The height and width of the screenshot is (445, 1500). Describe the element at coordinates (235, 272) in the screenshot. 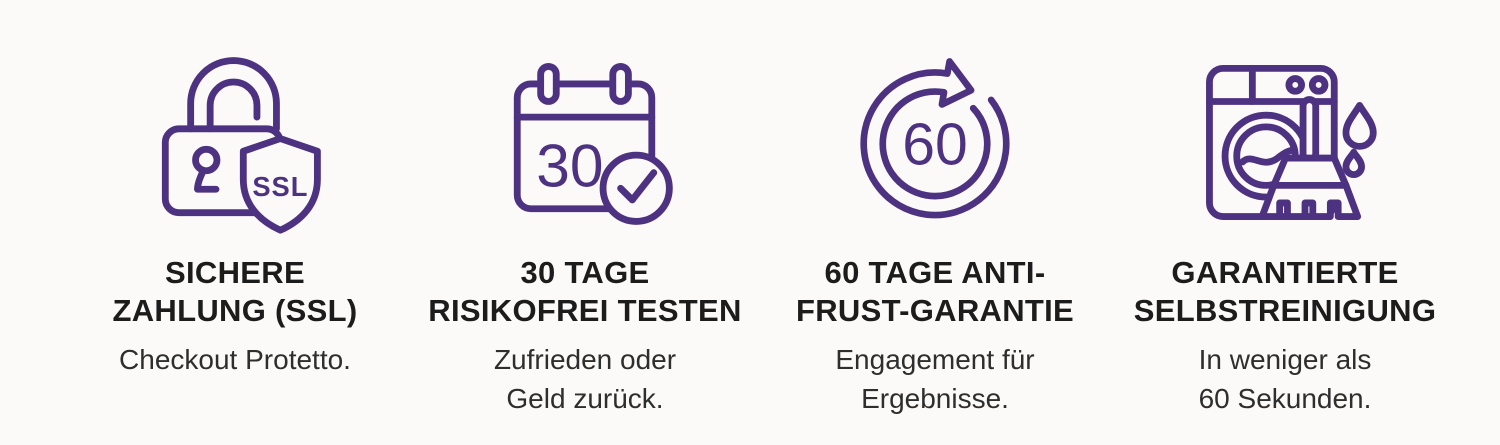

I see `feature-title-line1: SICHERE` at that location.